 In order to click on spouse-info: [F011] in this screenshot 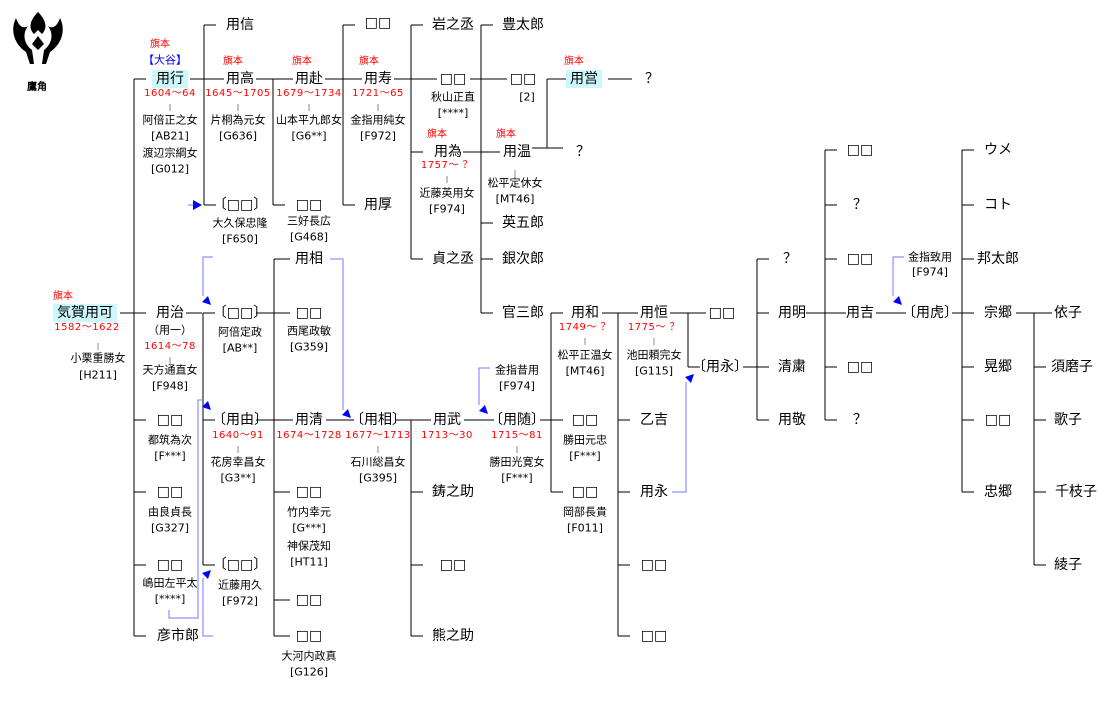, I will do `click(585, 528)`.